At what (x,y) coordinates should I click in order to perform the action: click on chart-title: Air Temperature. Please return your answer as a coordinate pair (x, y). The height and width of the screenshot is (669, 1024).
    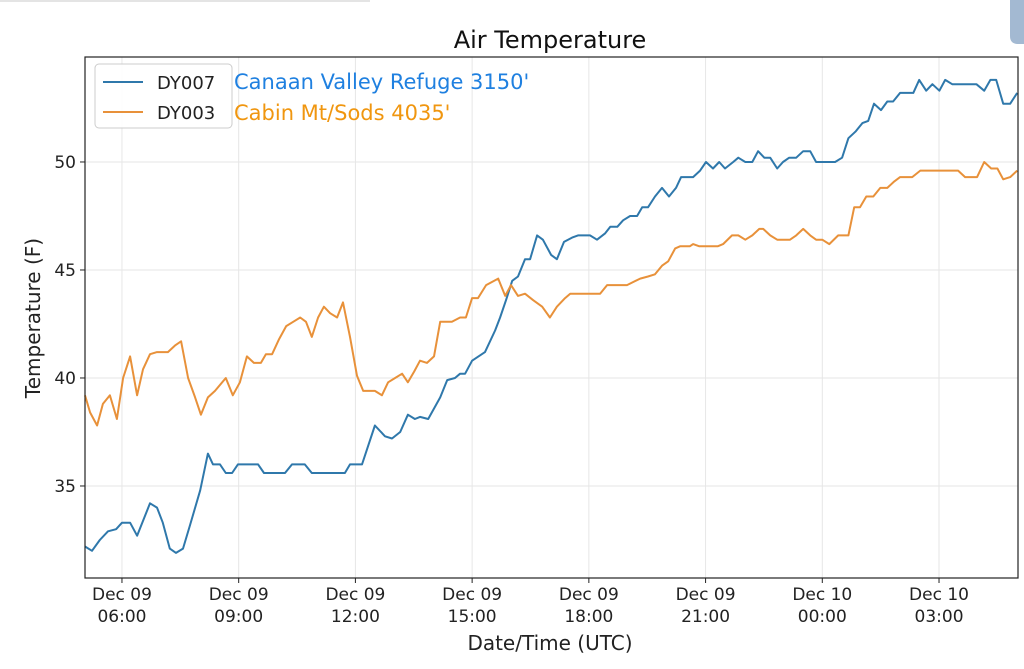
    Looking at the image, I should click on (550, 40).